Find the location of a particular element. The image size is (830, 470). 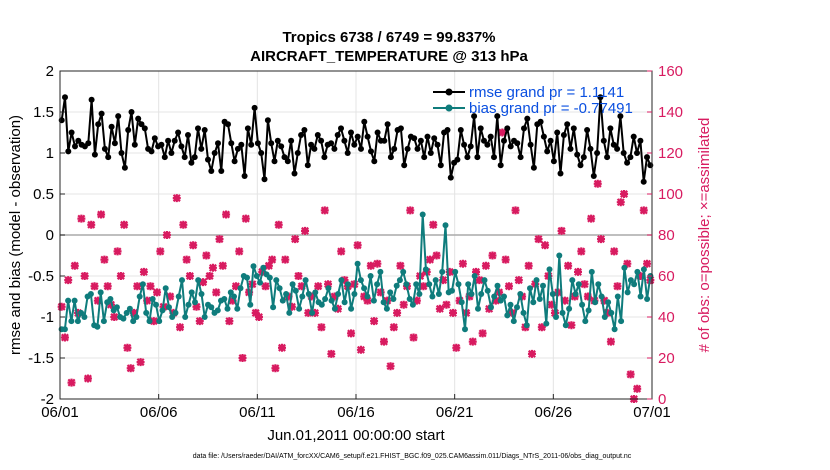

right-tick-label: 60 is located at coordinates (666, 276).